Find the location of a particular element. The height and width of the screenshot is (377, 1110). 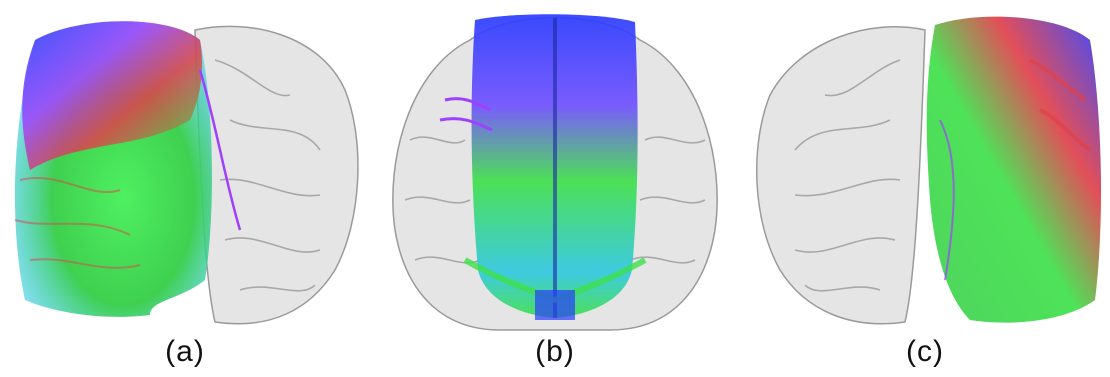

panel-label-a: (a) is located at coordinates (185, 351).